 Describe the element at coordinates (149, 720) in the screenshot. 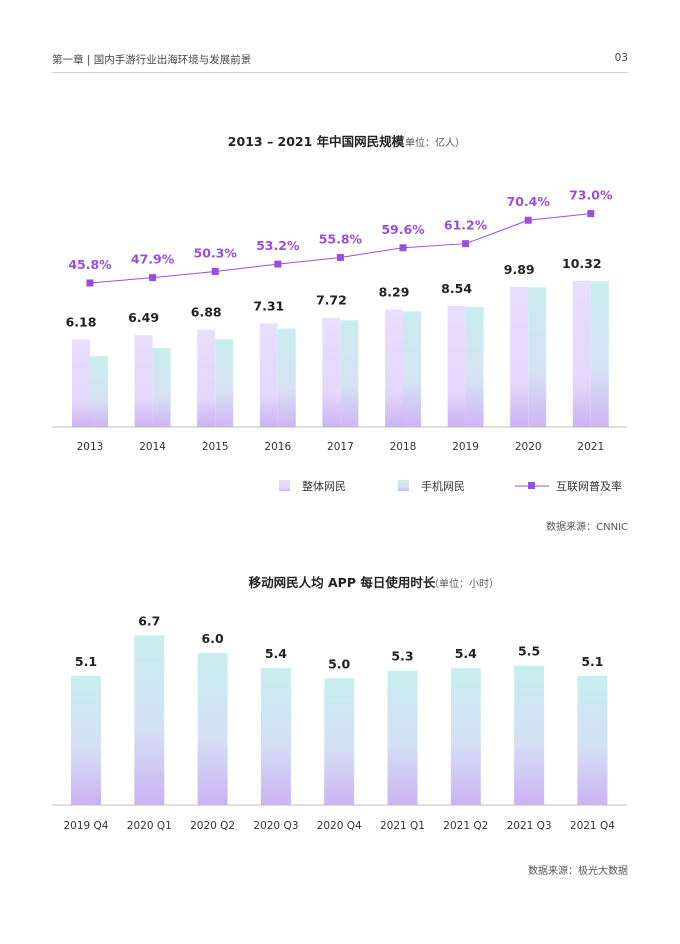

I see `bar-usage-2020-Q1` at that location.